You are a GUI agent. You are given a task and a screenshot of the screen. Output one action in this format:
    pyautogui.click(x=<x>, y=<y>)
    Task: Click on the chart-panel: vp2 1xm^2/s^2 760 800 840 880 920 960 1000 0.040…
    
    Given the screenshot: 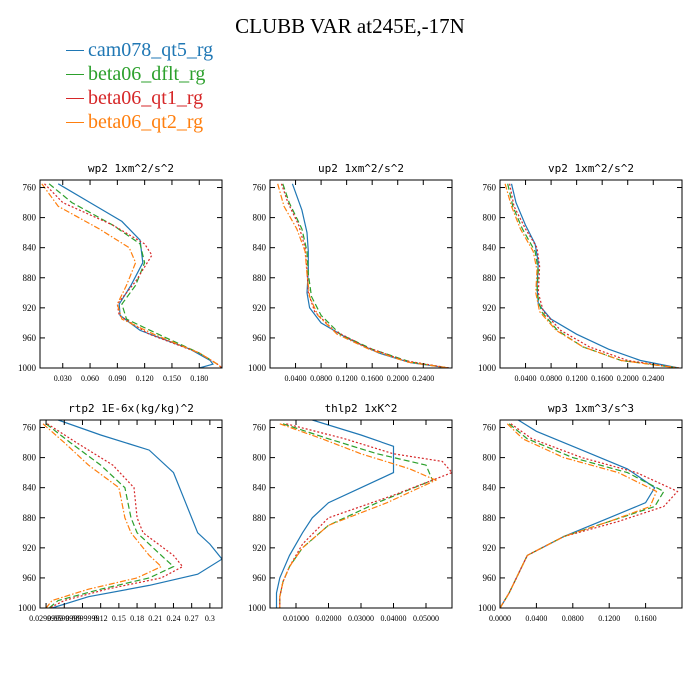 What is the action you would take?
    pyautogui.click(x=580, y=272)
    